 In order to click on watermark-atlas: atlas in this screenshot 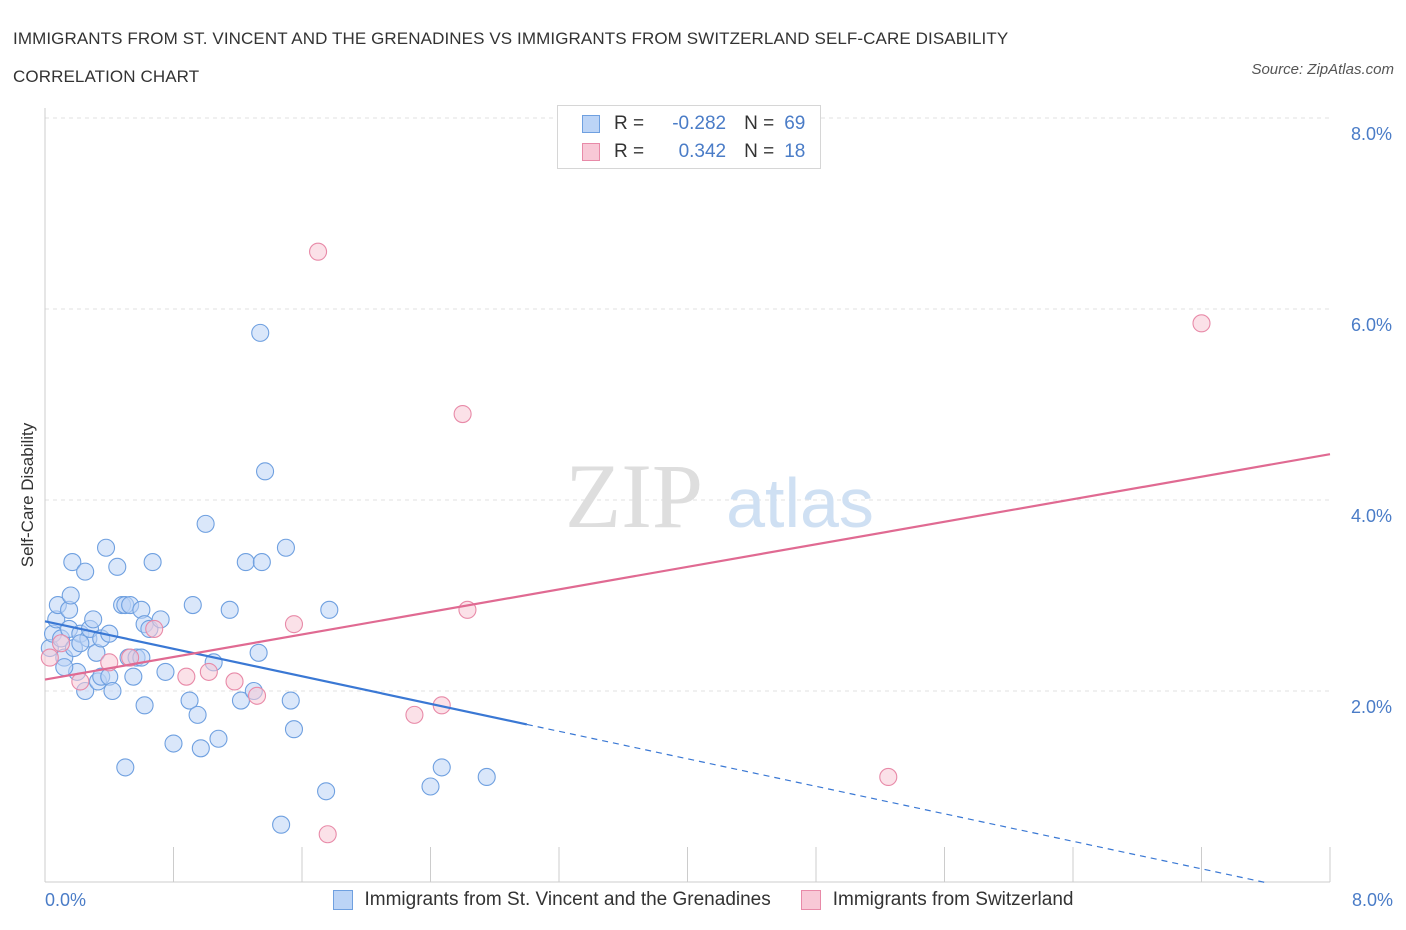, I will do `click(800, 503)`.